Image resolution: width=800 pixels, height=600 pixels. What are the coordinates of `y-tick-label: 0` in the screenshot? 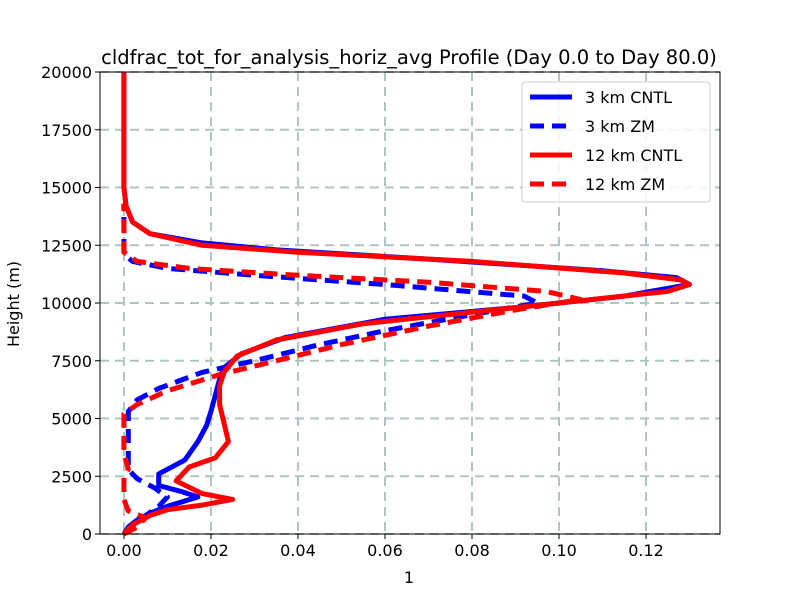 It's located at (87, 534).